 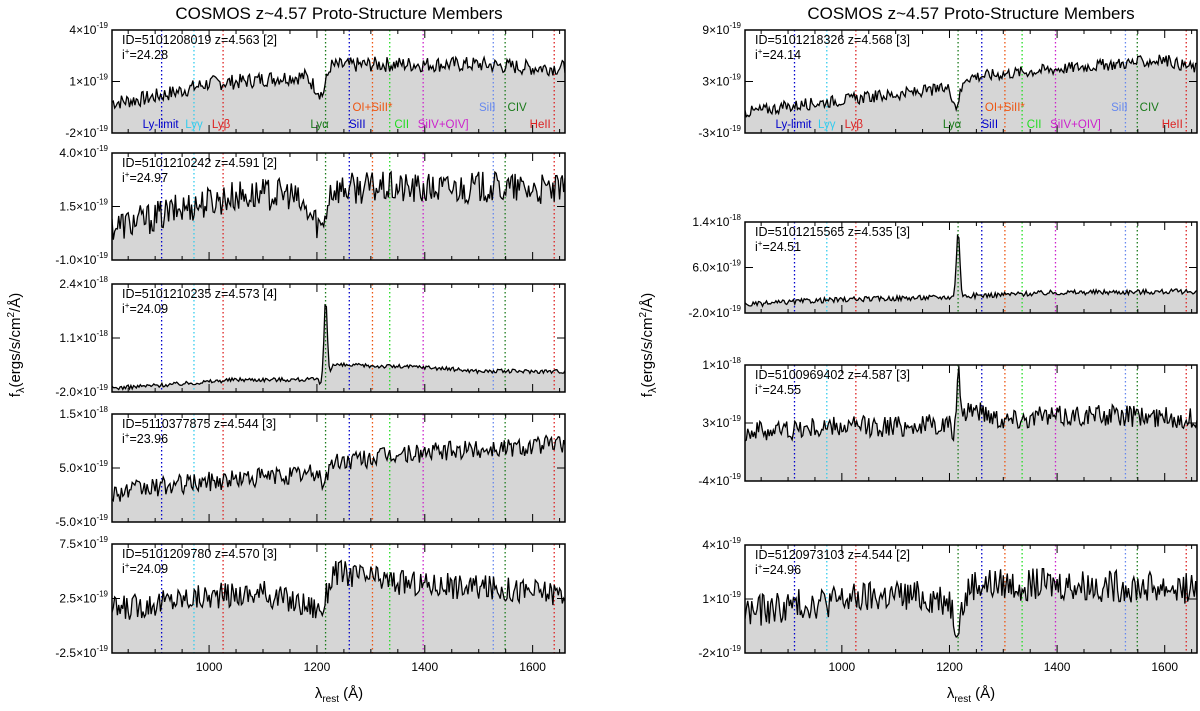 I want to click on imag-label: i+=24.96, so click(x=778, y=569).